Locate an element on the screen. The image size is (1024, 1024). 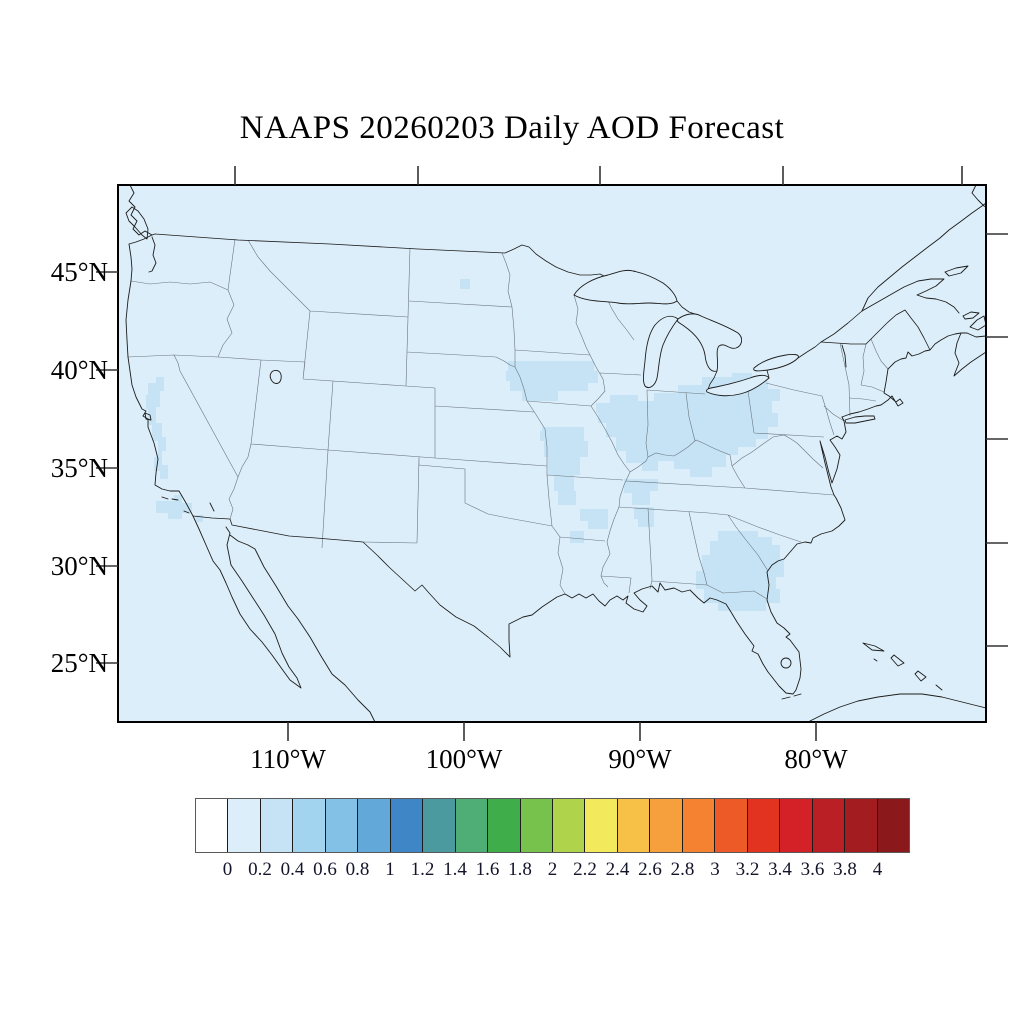
lat-label-45n: 45°N is located at coordinates (79, 272).